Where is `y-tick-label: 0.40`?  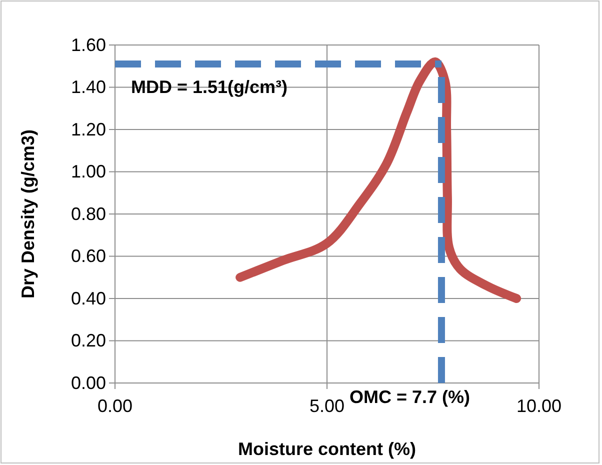 y-tick-label: 0.40 is located at coordinates (88, 298).